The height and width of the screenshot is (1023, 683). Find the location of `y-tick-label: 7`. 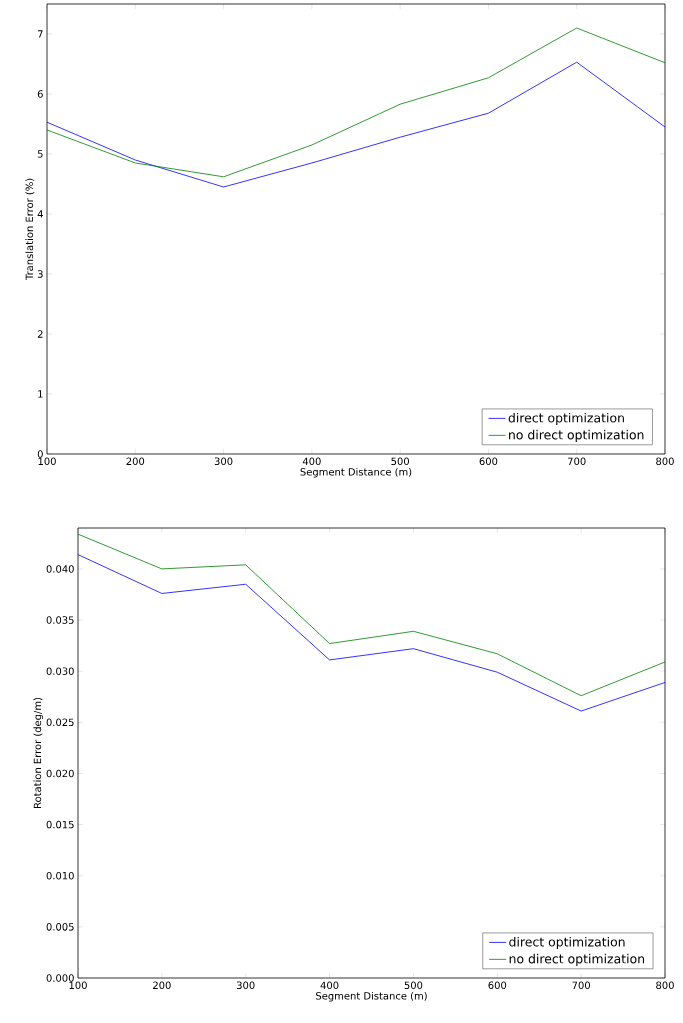

y-tick-label: 7 is located at coordinates (40, 34).